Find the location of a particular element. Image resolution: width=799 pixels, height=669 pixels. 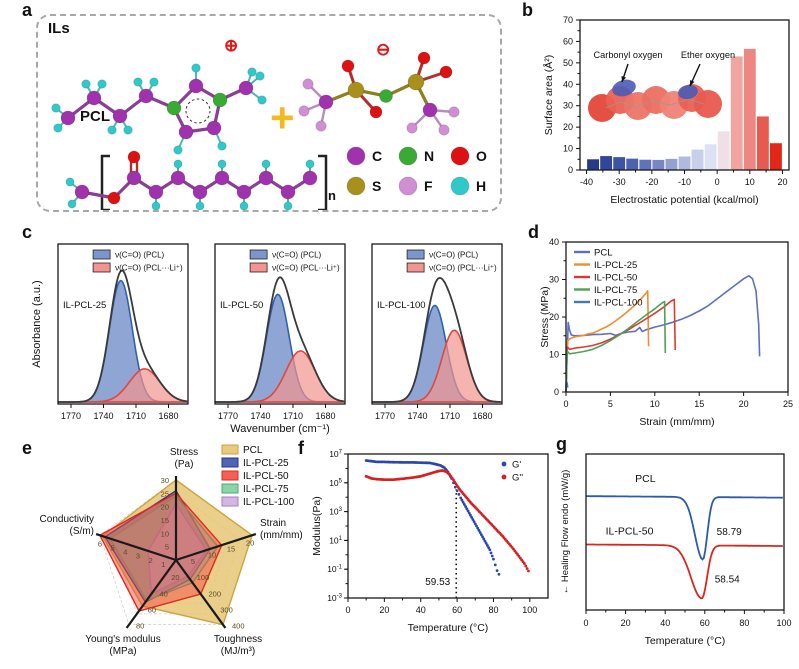

svg-text: IL-PCL-25 is located at coordinates (615, 265).